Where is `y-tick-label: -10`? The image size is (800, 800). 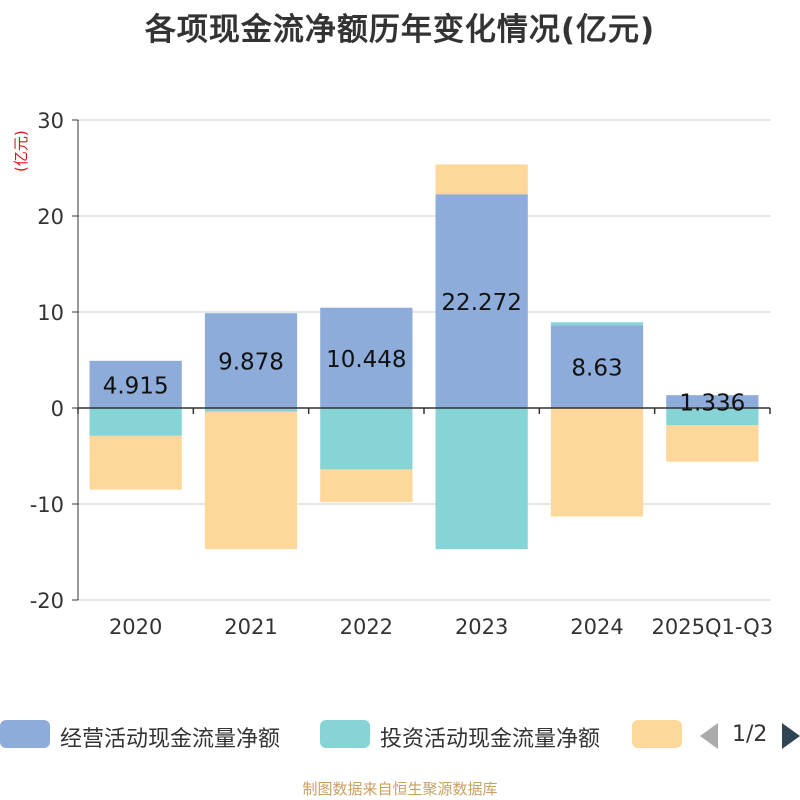 y-tick-label: -10 is located at coordinates (47, 505).